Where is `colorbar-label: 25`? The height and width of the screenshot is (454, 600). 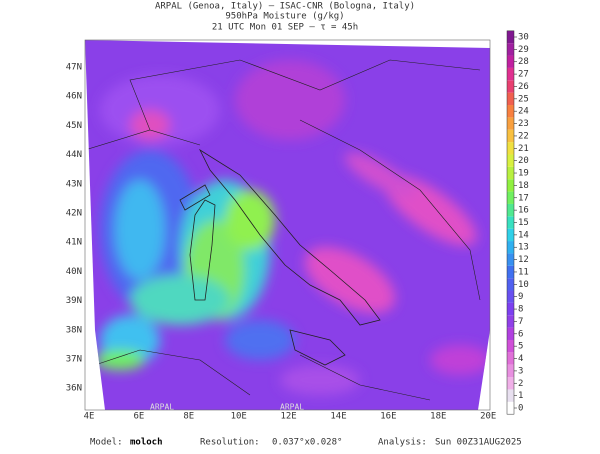
colorbar-label: 25 is located at coordinates (523, 99).